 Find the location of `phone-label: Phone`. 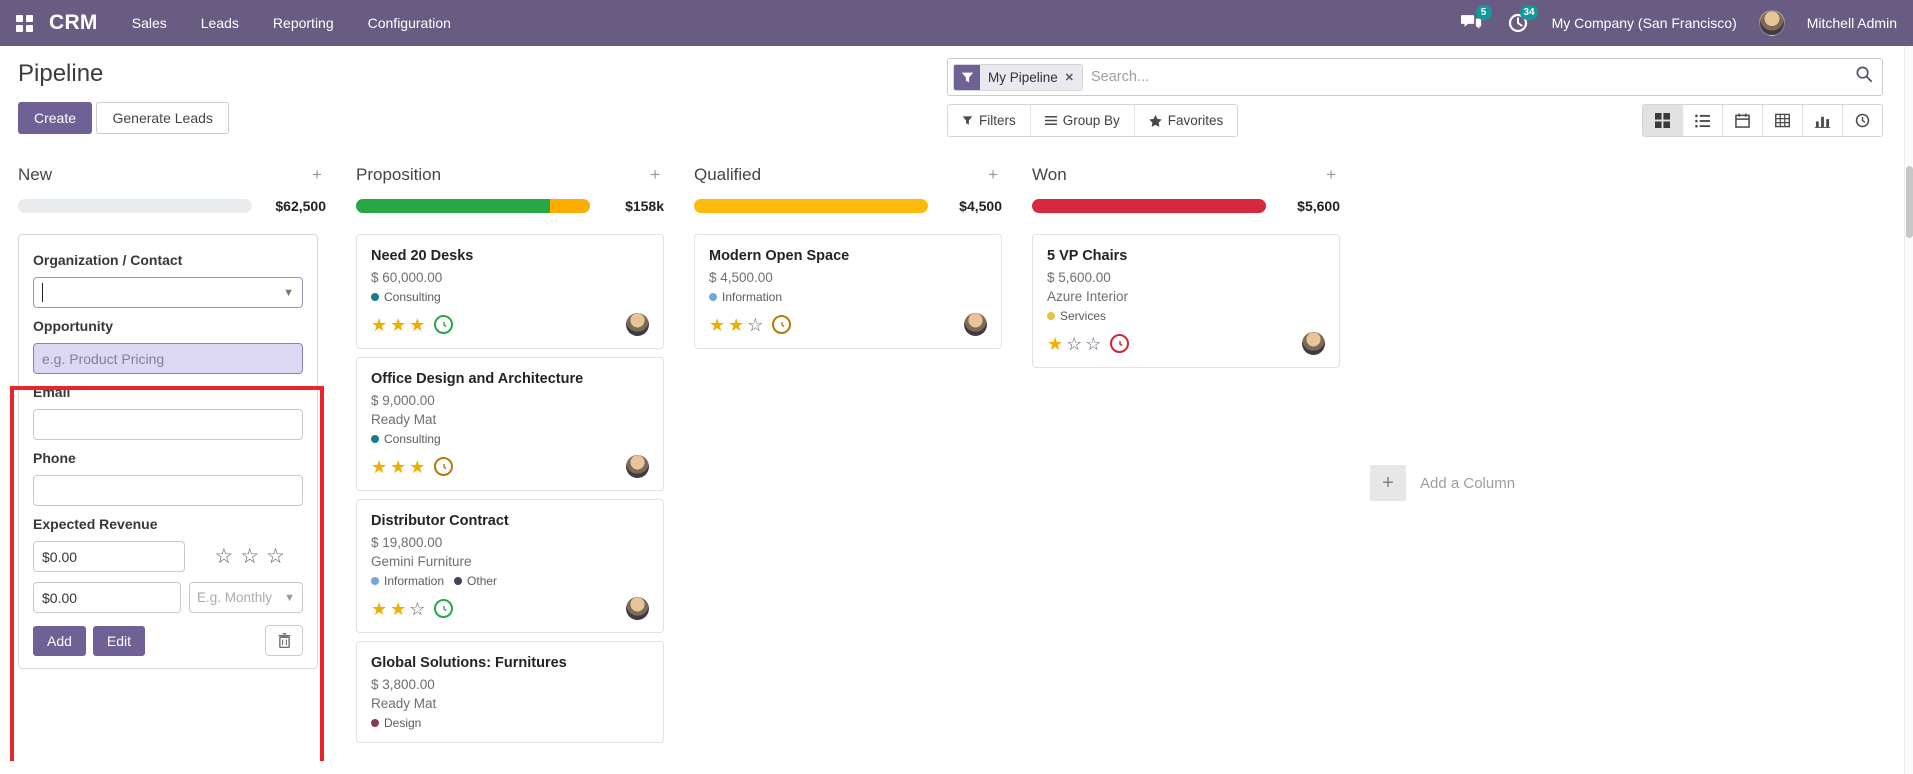

phone-label: Phone is located at coordinates (54, 458).